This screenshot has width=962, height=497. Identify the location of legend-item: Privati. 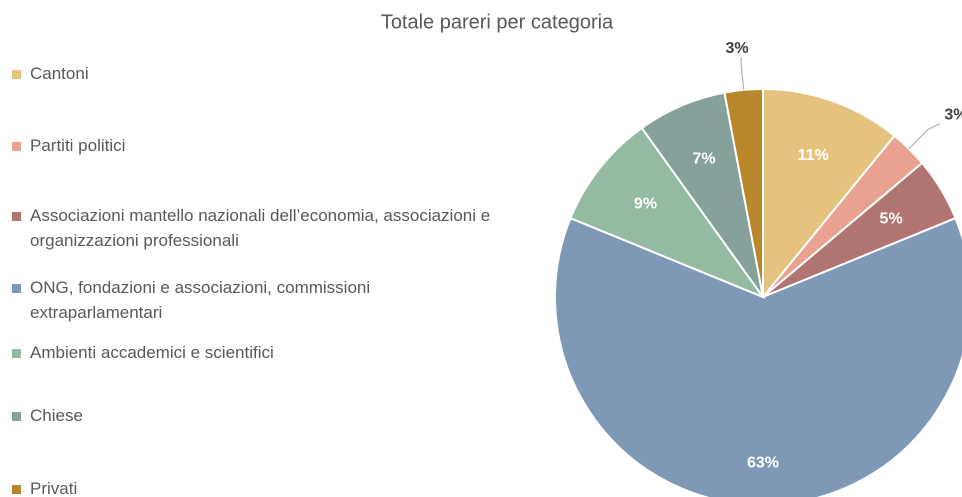
(257, 486).